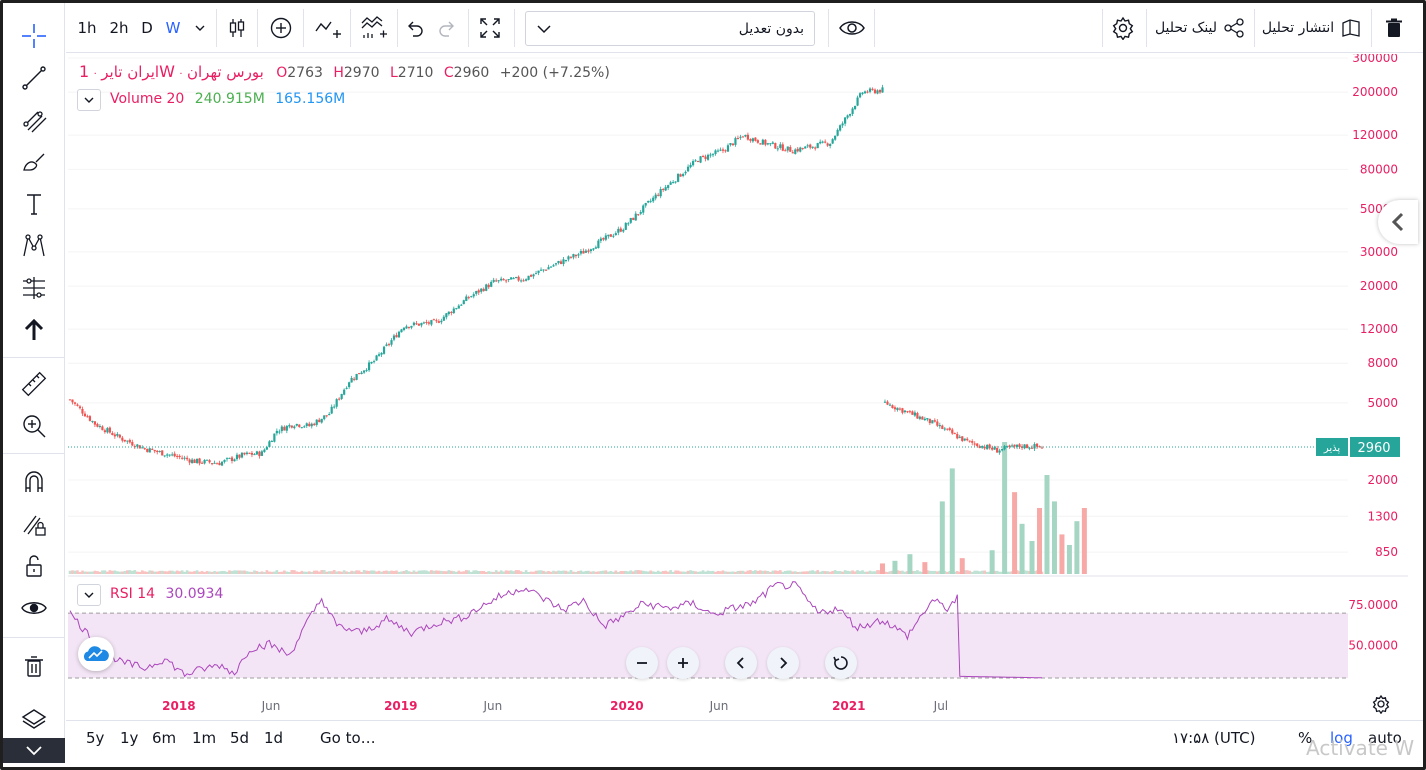 The image size is (1426, 770). What do you see at coordinates (34, 384) in the screenshot?
I see `ruler-icon` at bounding box center [34, 384].